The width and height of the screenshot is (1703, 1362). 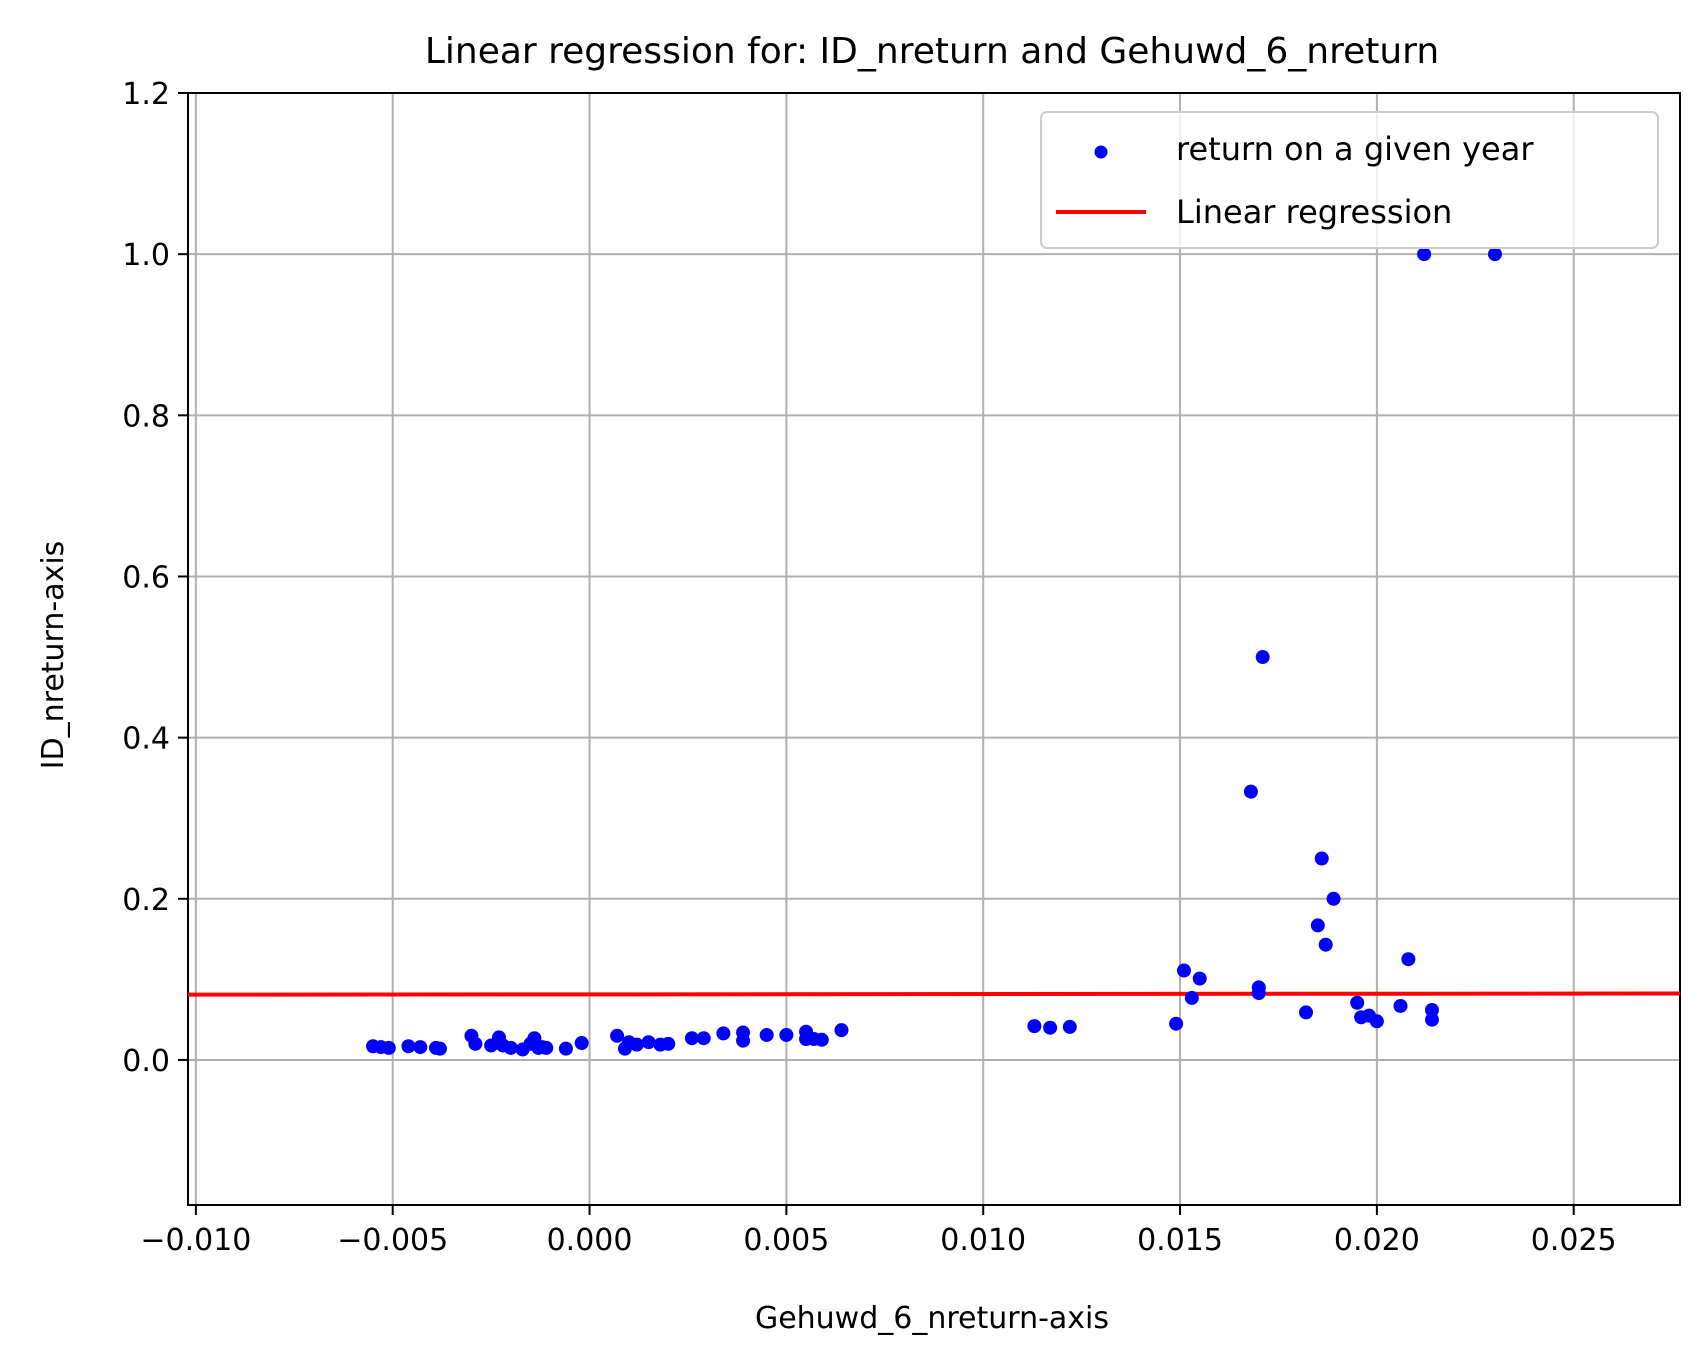 I want to click on x-tick-label: −0.005, so click(x=392, y=1240).